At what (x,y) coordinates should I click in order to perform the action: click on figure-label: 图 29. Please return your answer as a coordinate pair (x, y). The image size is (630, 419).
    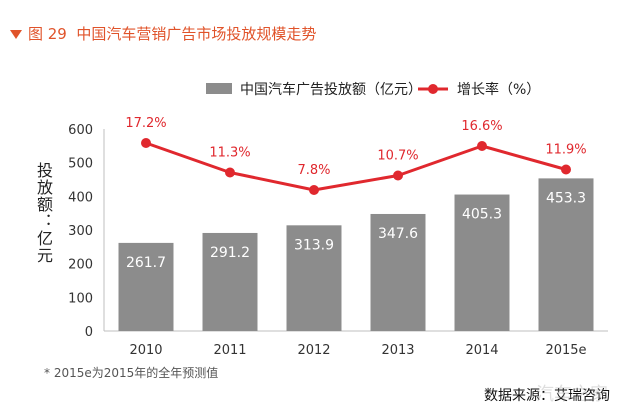
    Looking at the image, I should click on (47, 33).